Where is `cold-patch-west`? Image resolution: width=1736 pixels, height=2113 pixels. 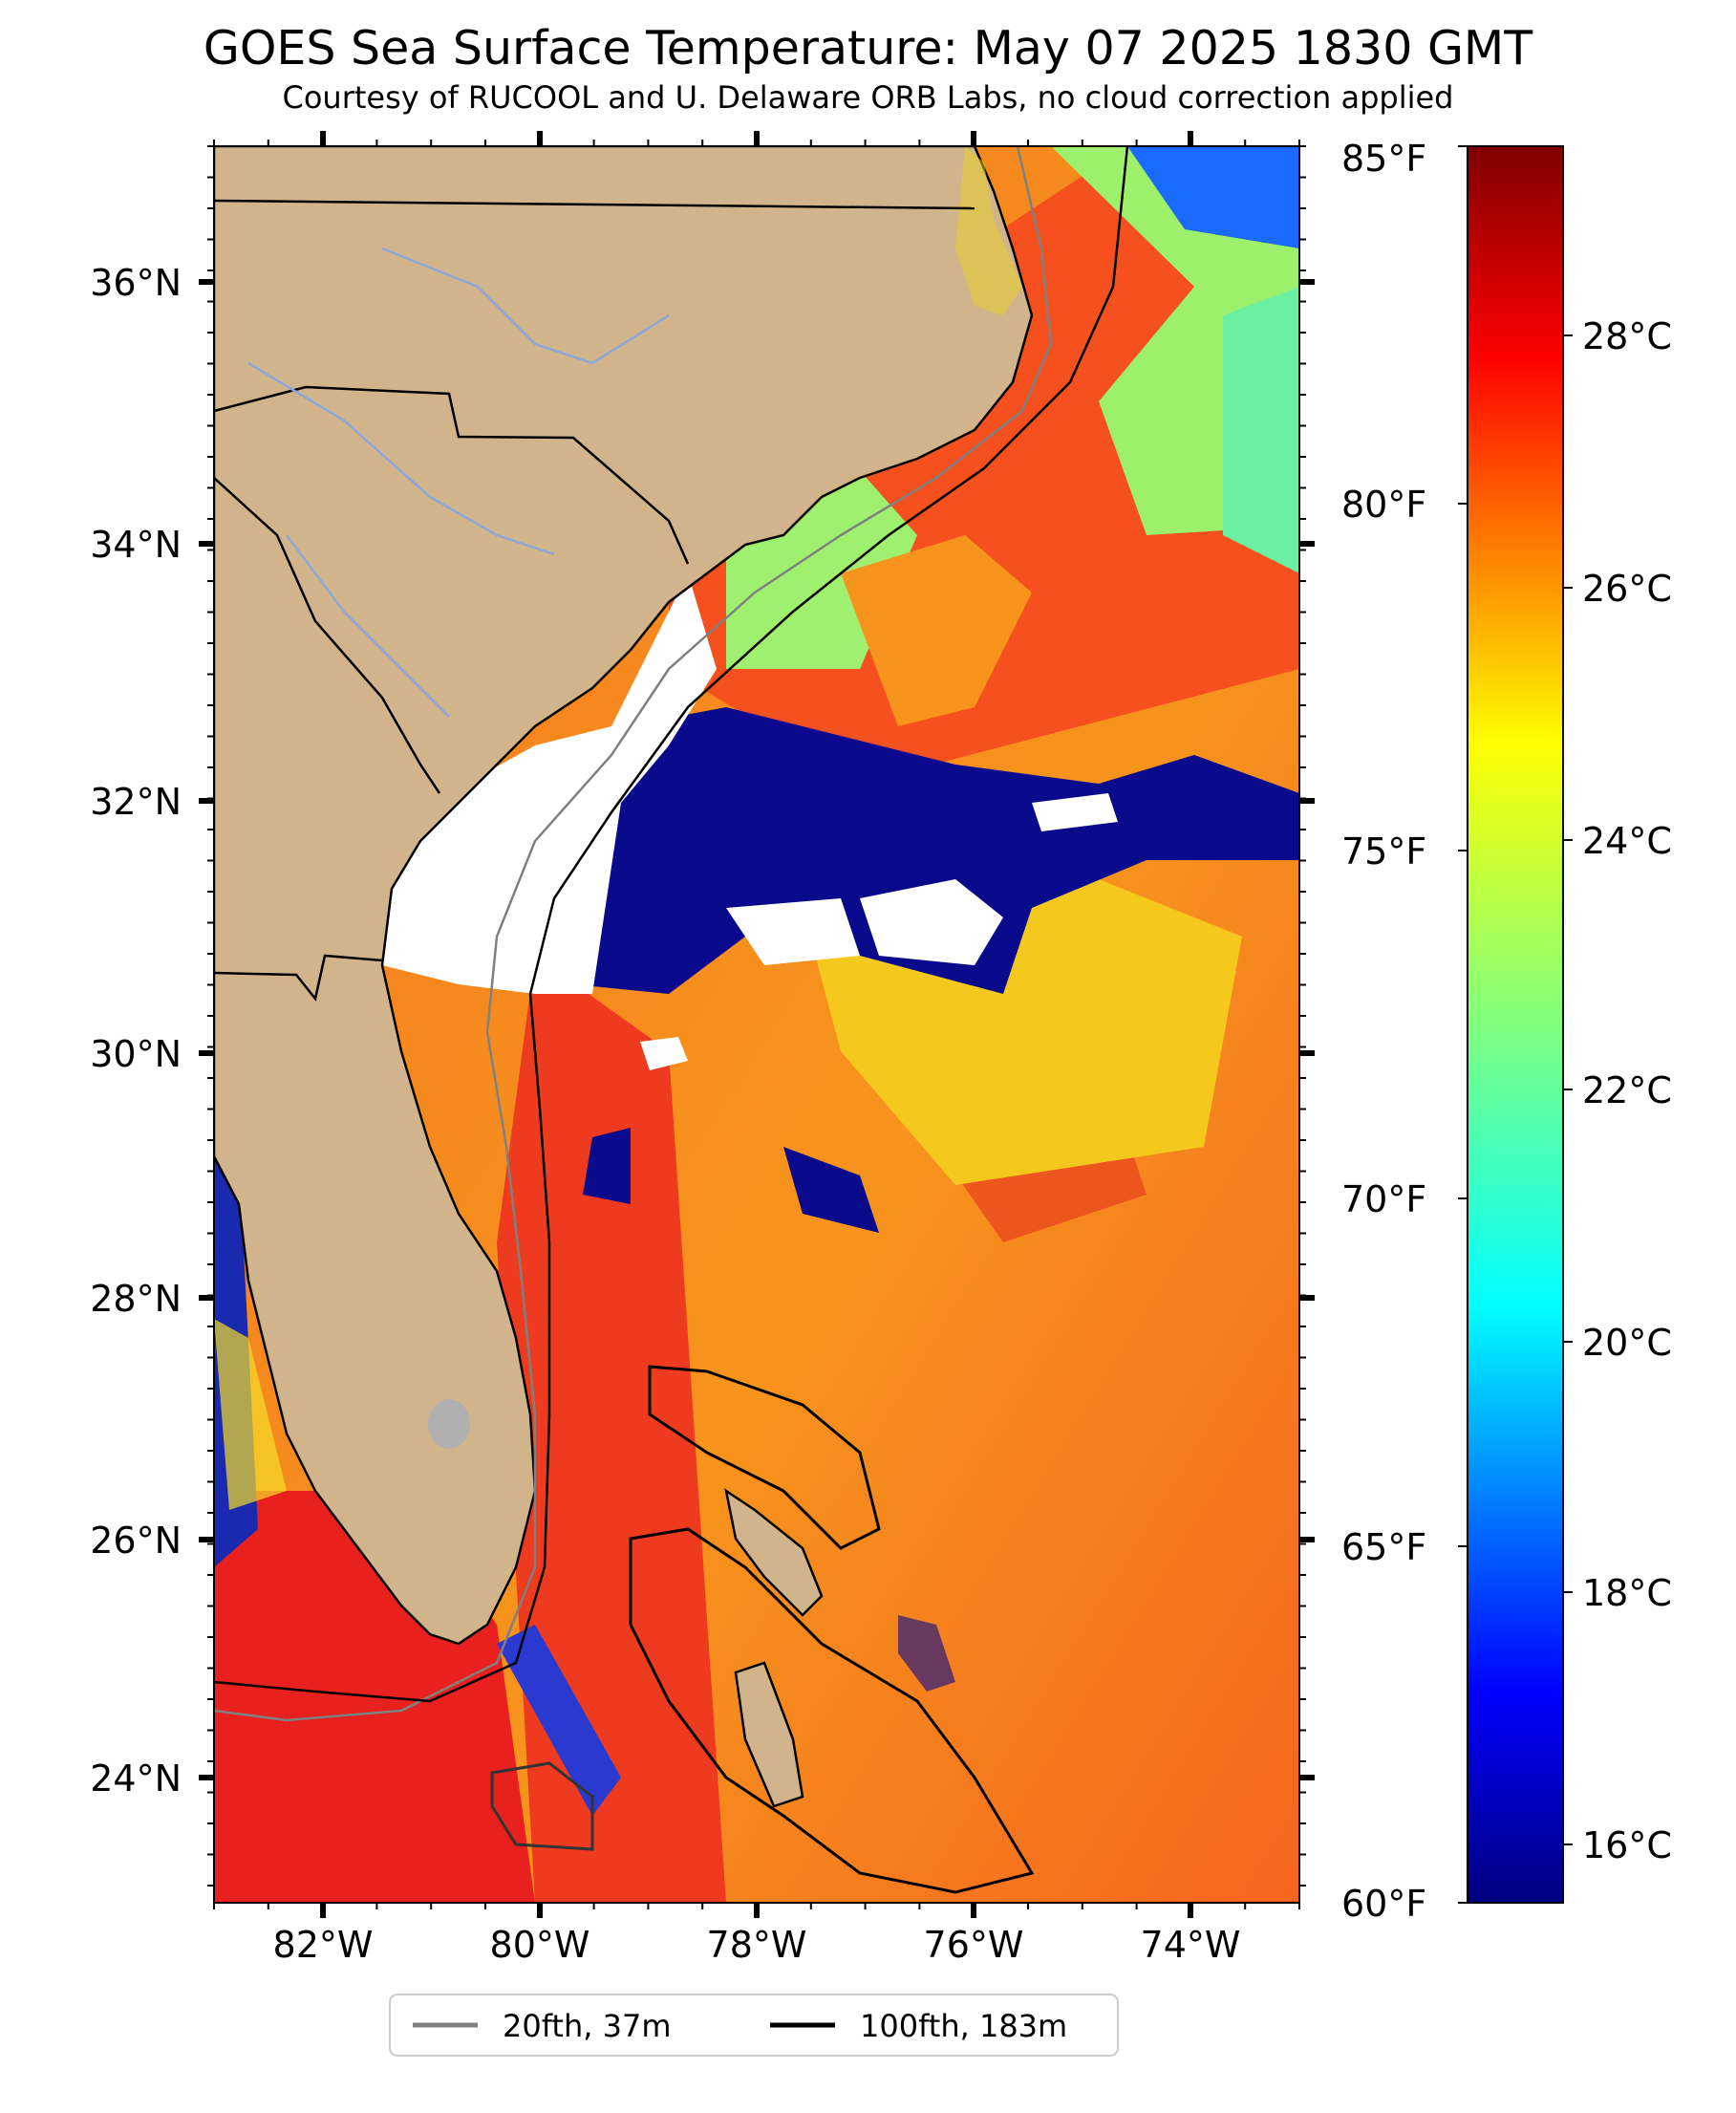 cold-patch-west is located at coordinates (607, 1166).